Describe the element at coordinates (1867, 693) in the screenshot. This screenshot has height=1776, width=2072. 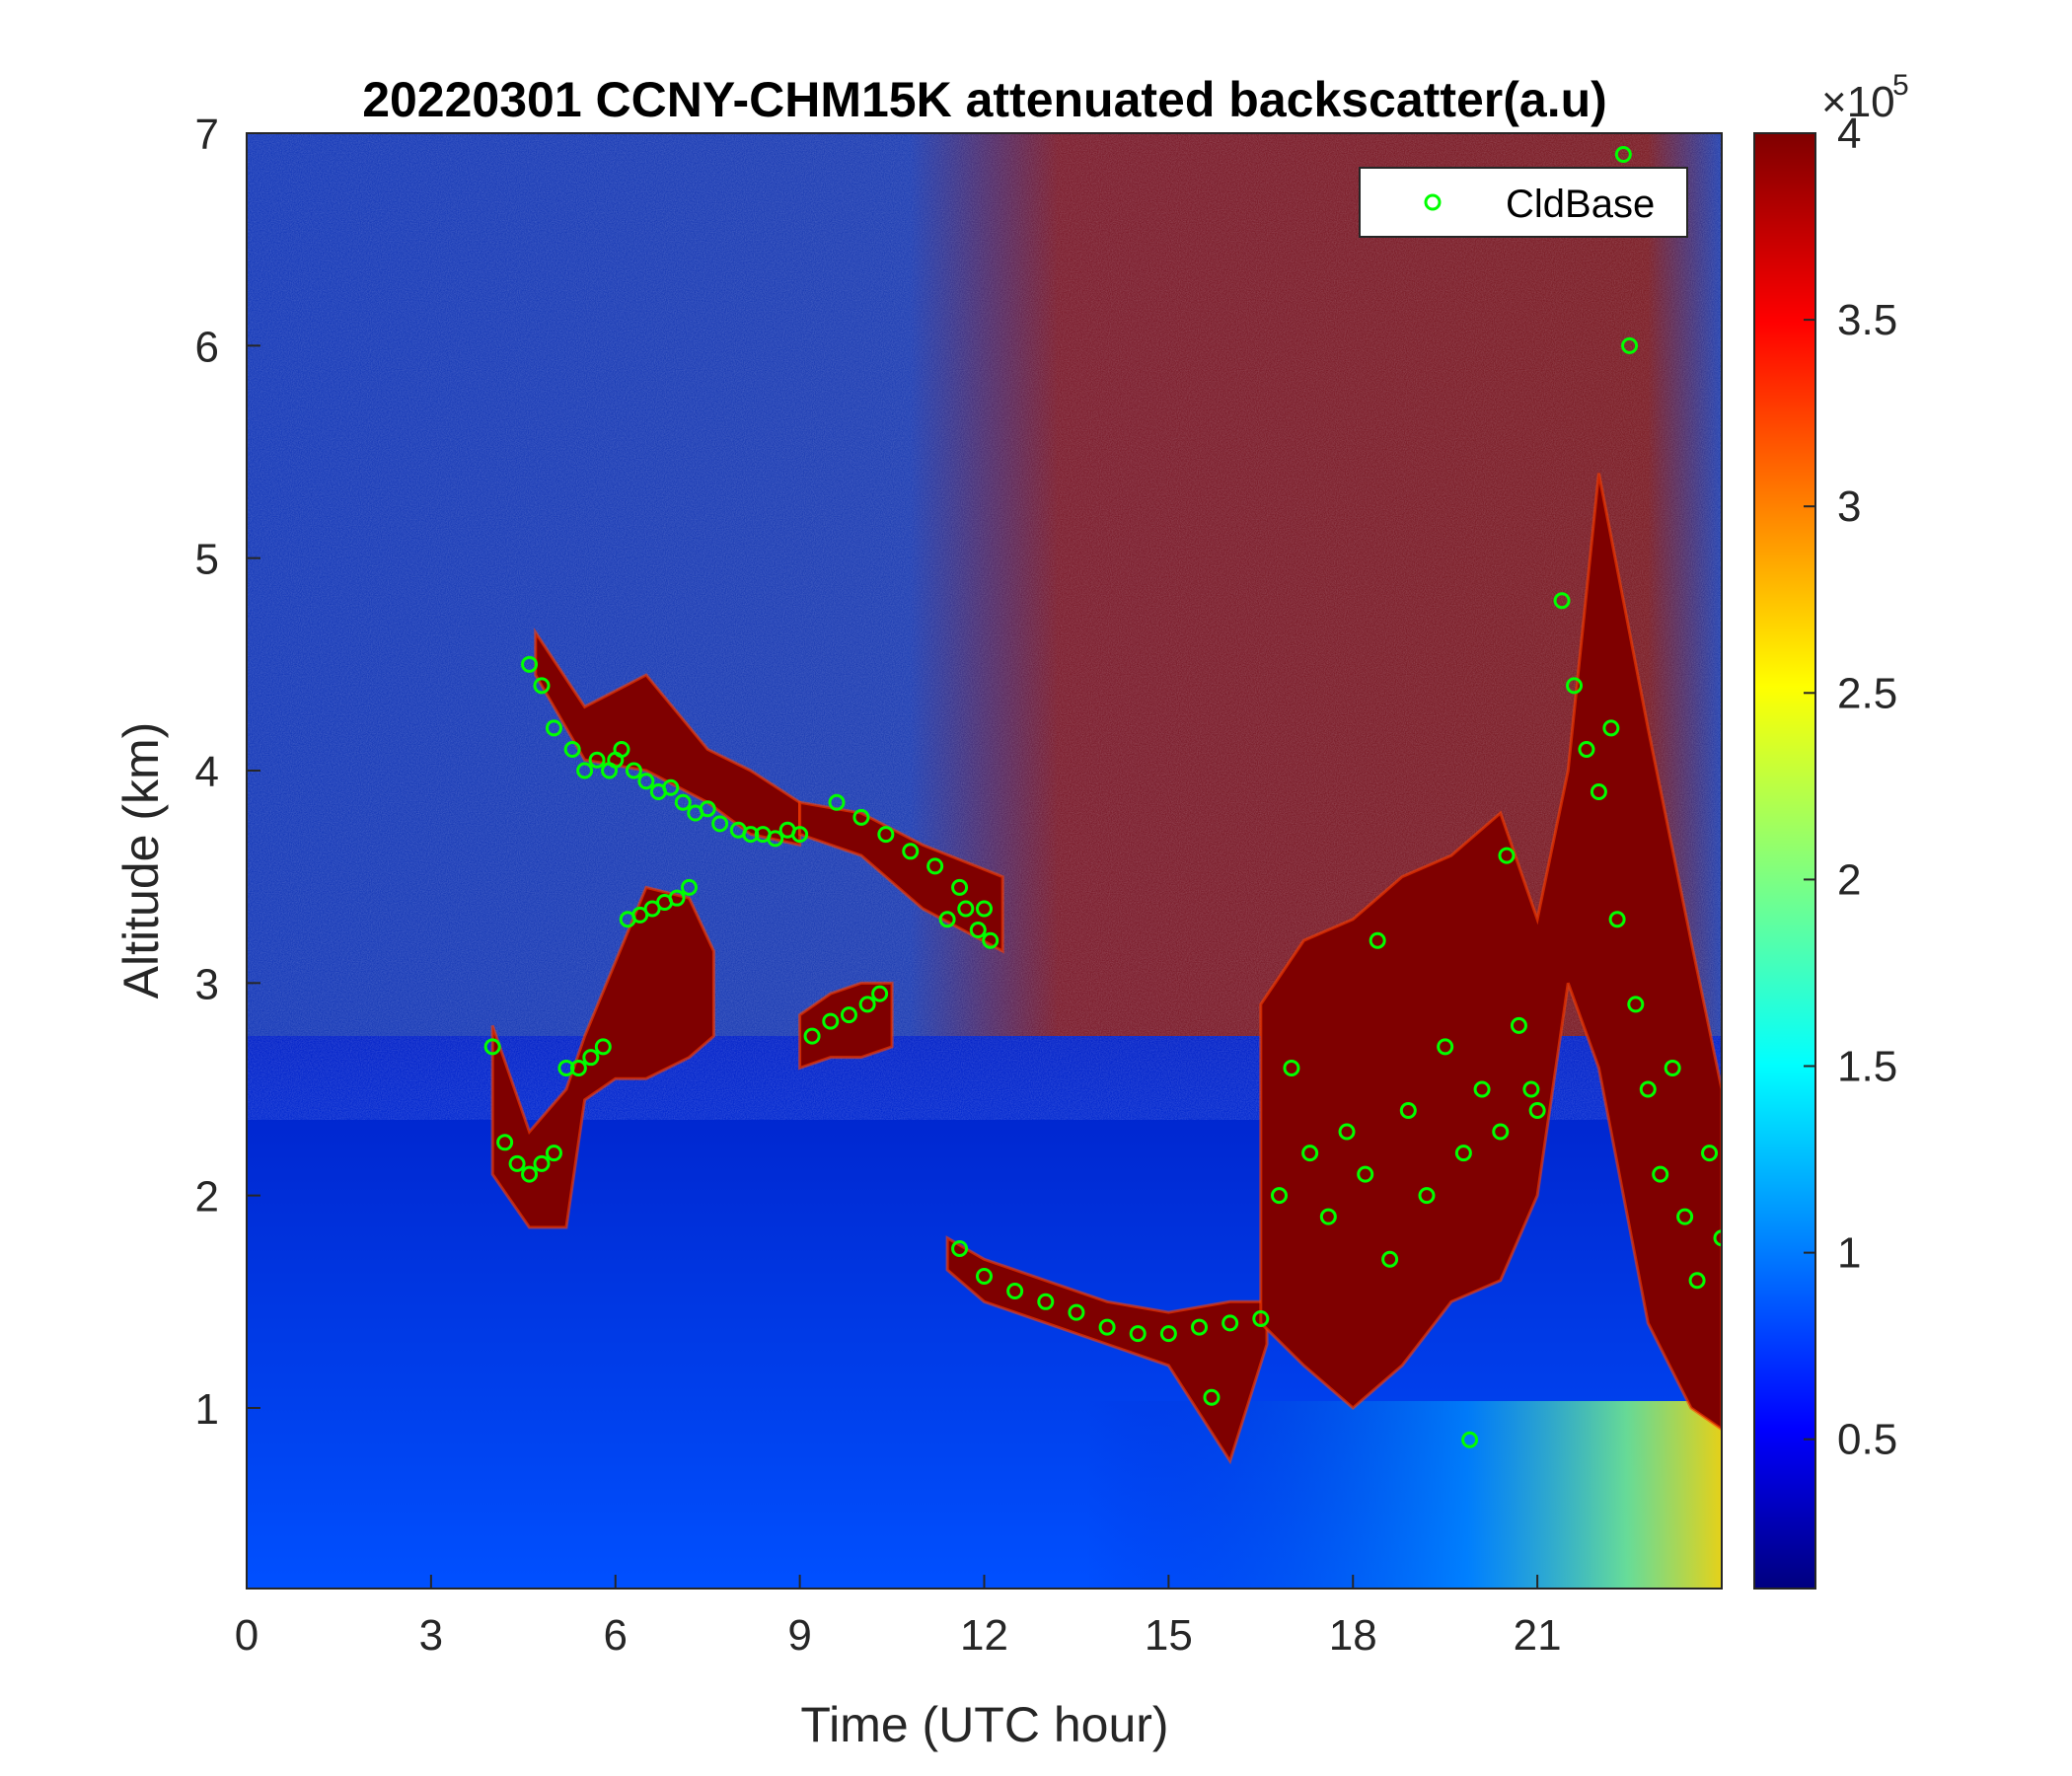
I see `colorbar-tick-label: 2.5` at that location.